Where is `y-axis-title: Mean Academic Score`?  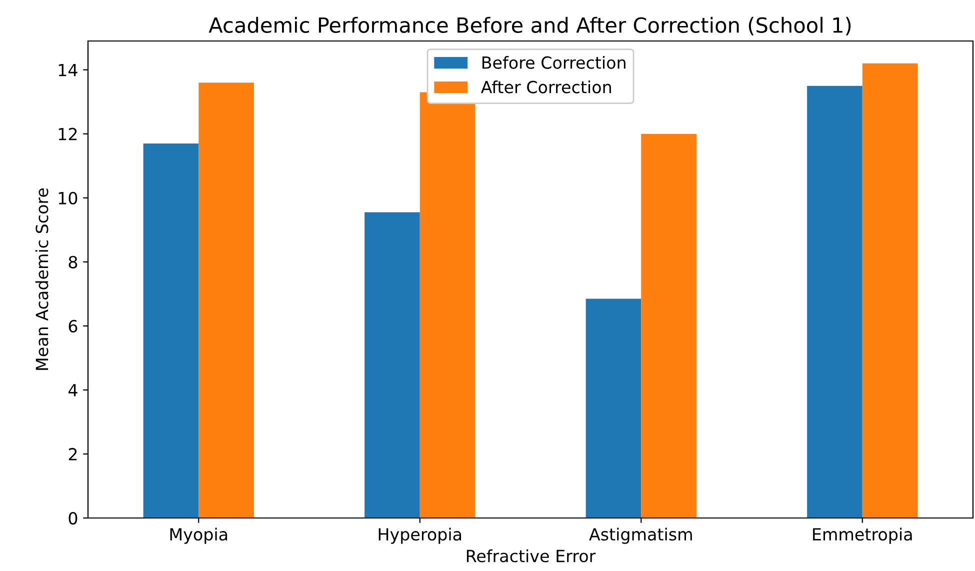 y-axis-title: Mean Academic Score is located at coordinates (41, 279).